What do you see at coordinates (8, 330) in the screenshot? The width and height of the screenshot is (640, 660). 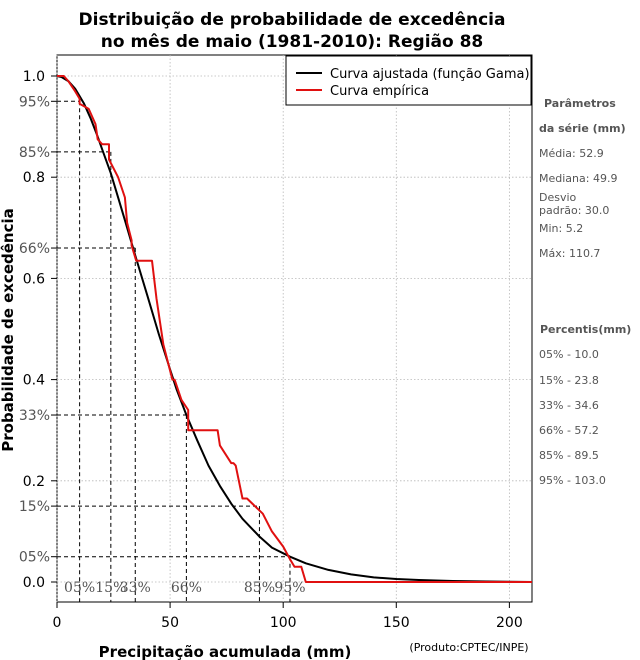 I see `y-axis-label: Probabilidade de excedência` at bounding box center [8, 330].